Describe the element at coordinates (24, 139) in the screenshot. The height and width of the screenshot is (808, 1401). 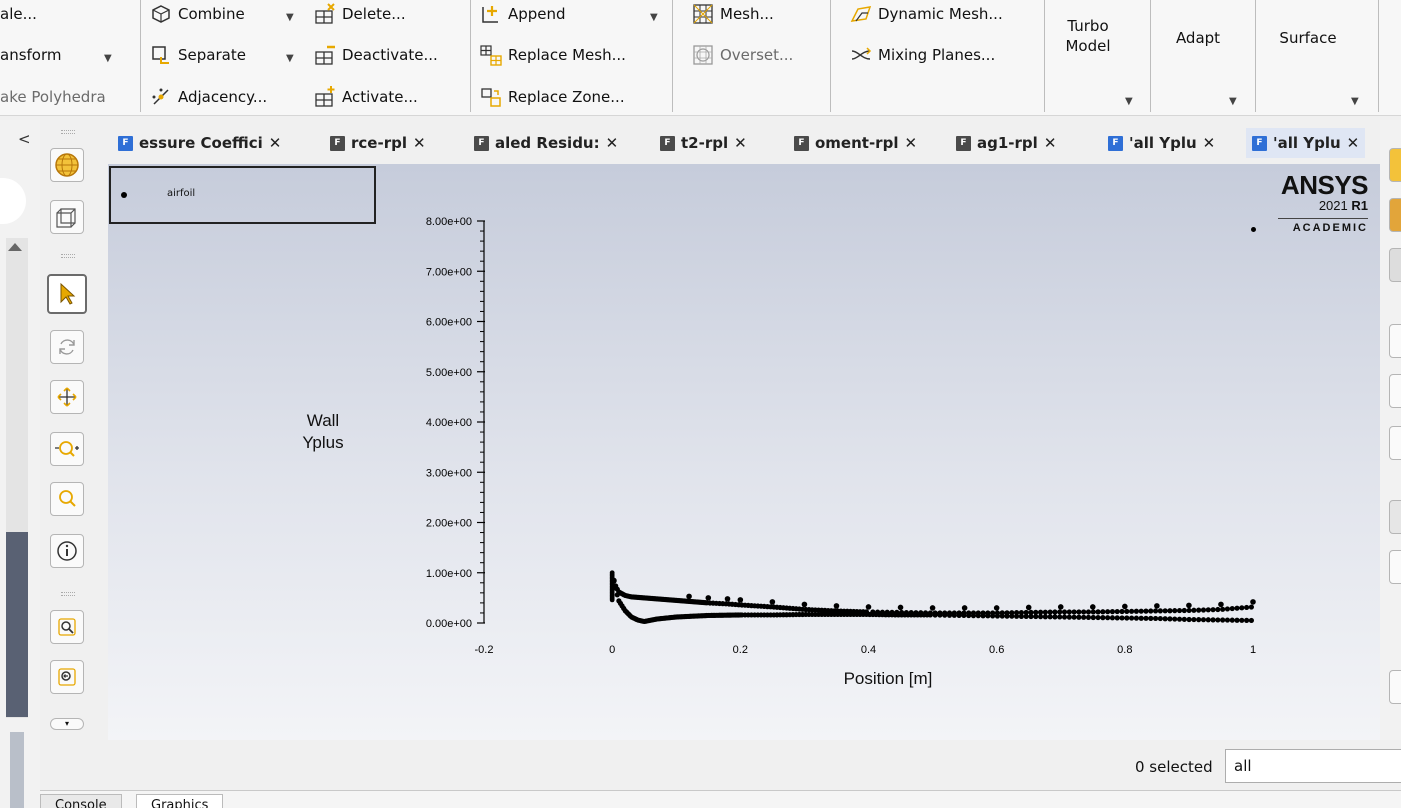
I see `collapse-panel-icon: <` at that location.